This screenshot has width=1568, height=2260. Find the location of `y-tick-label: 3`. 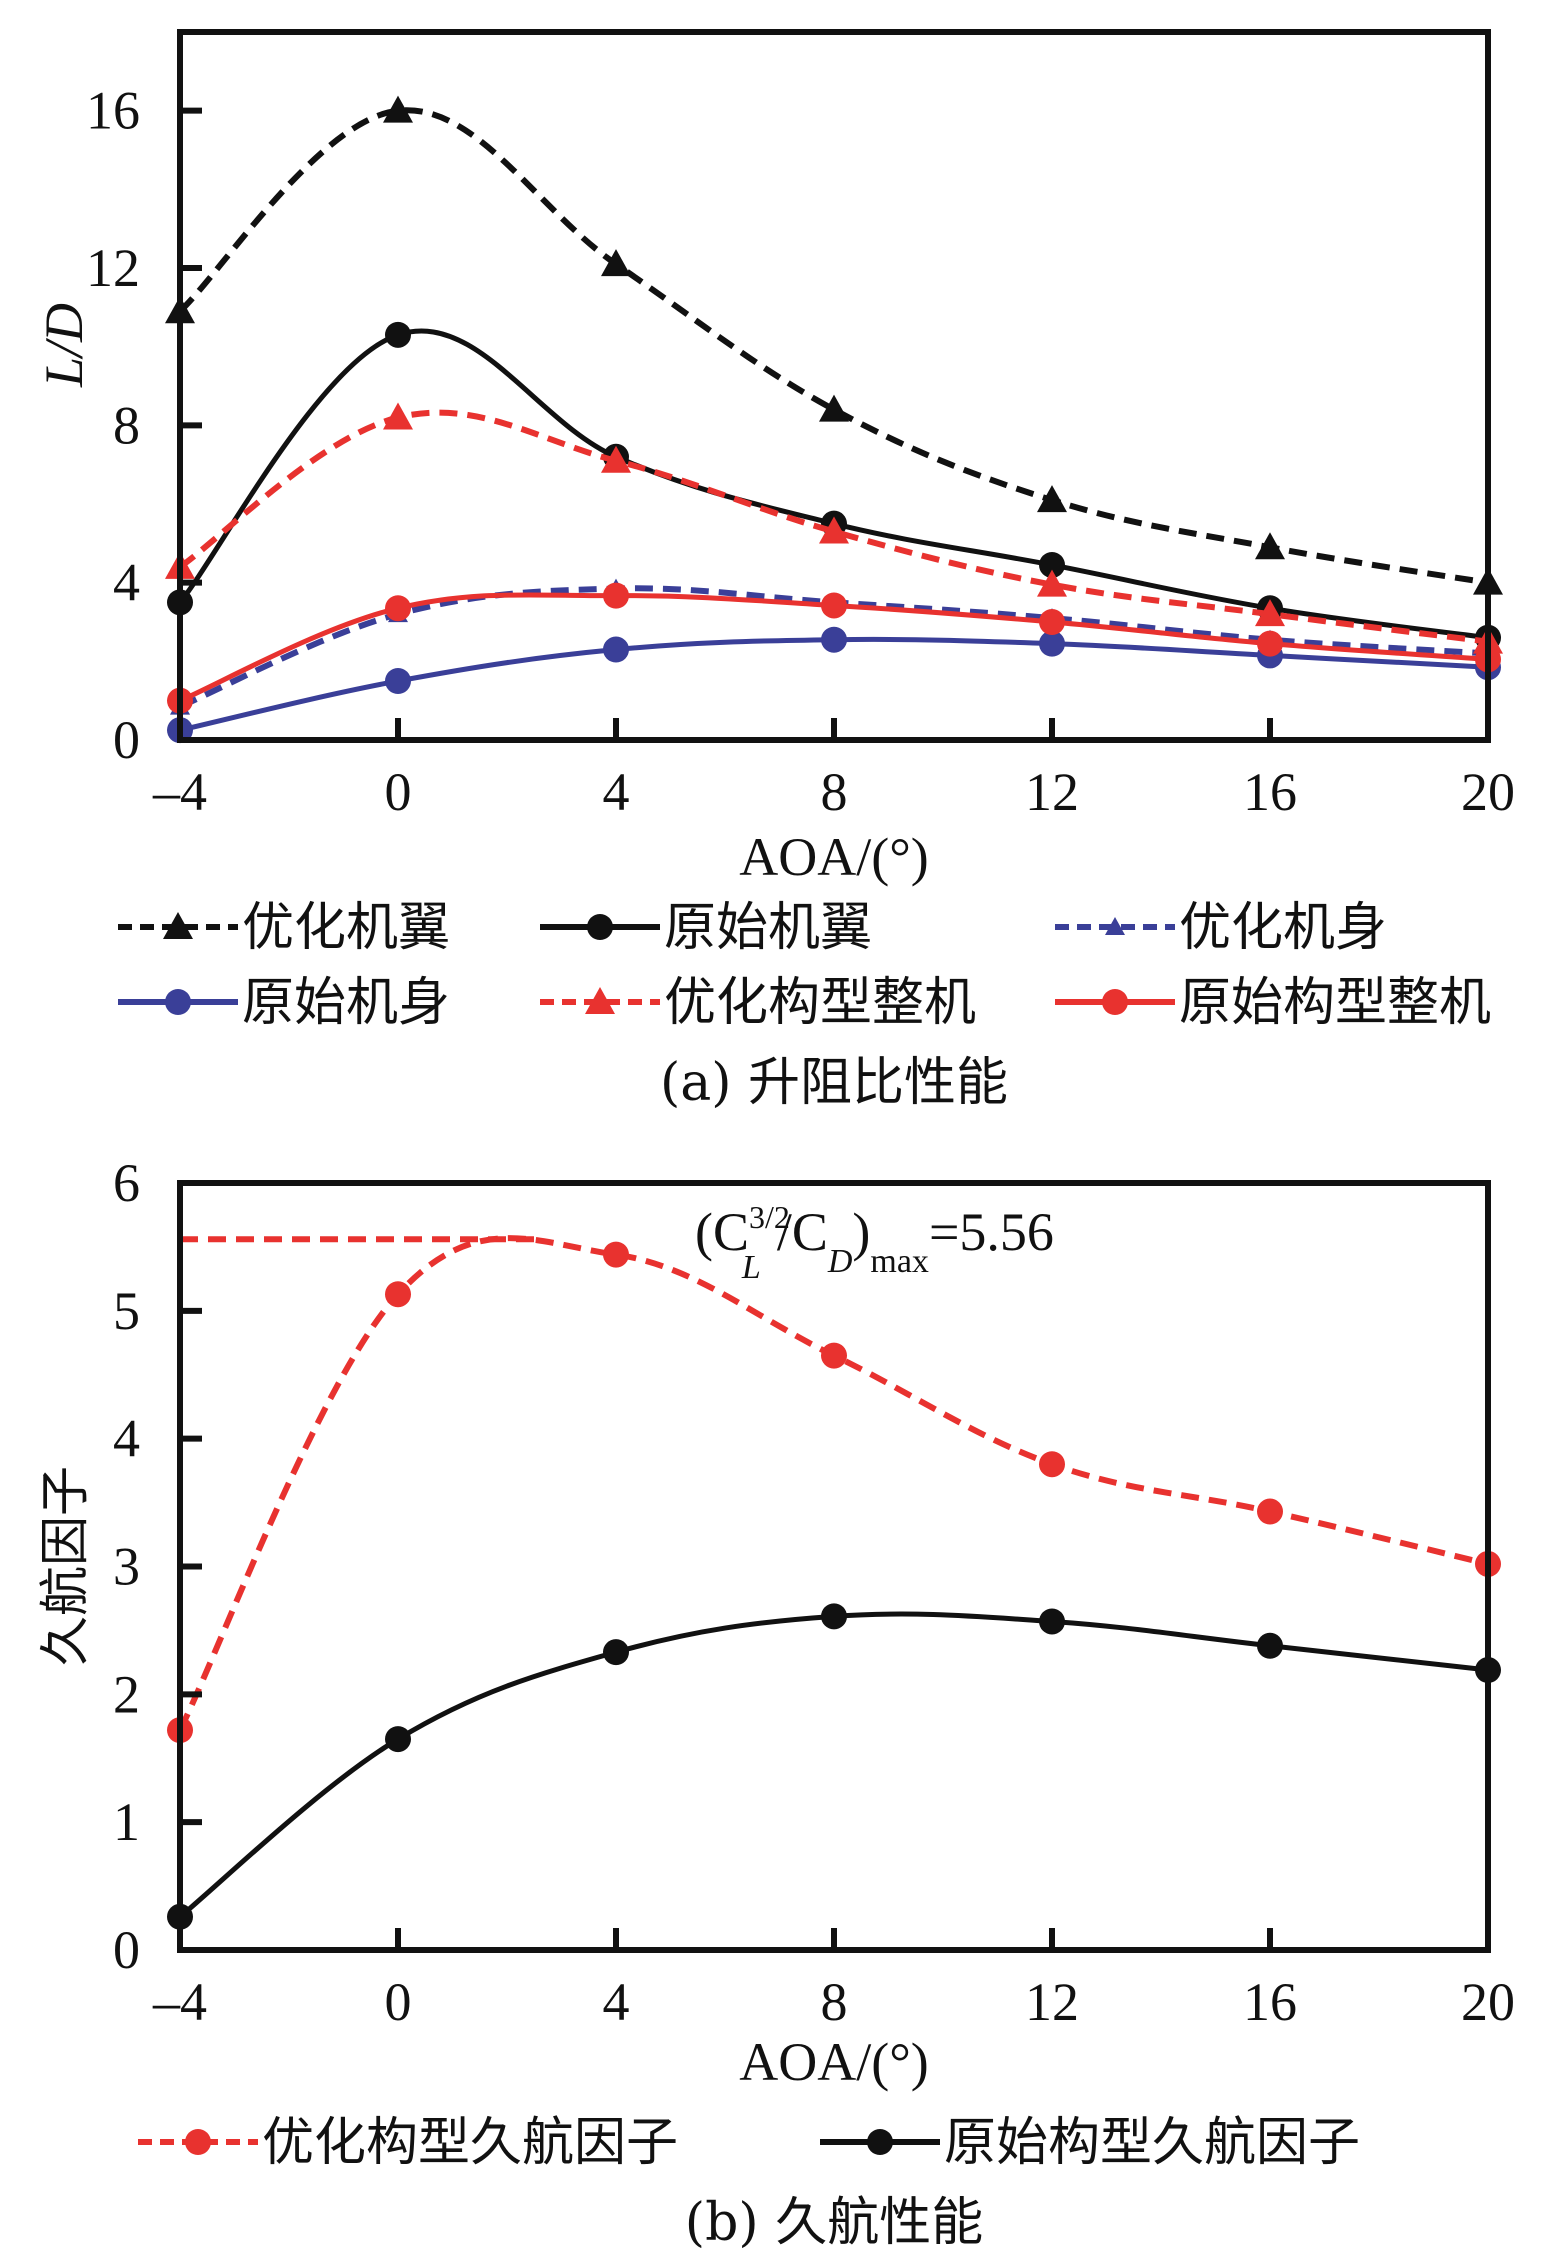

y-tick-label: 3 is located at coordinates (126, 1567).